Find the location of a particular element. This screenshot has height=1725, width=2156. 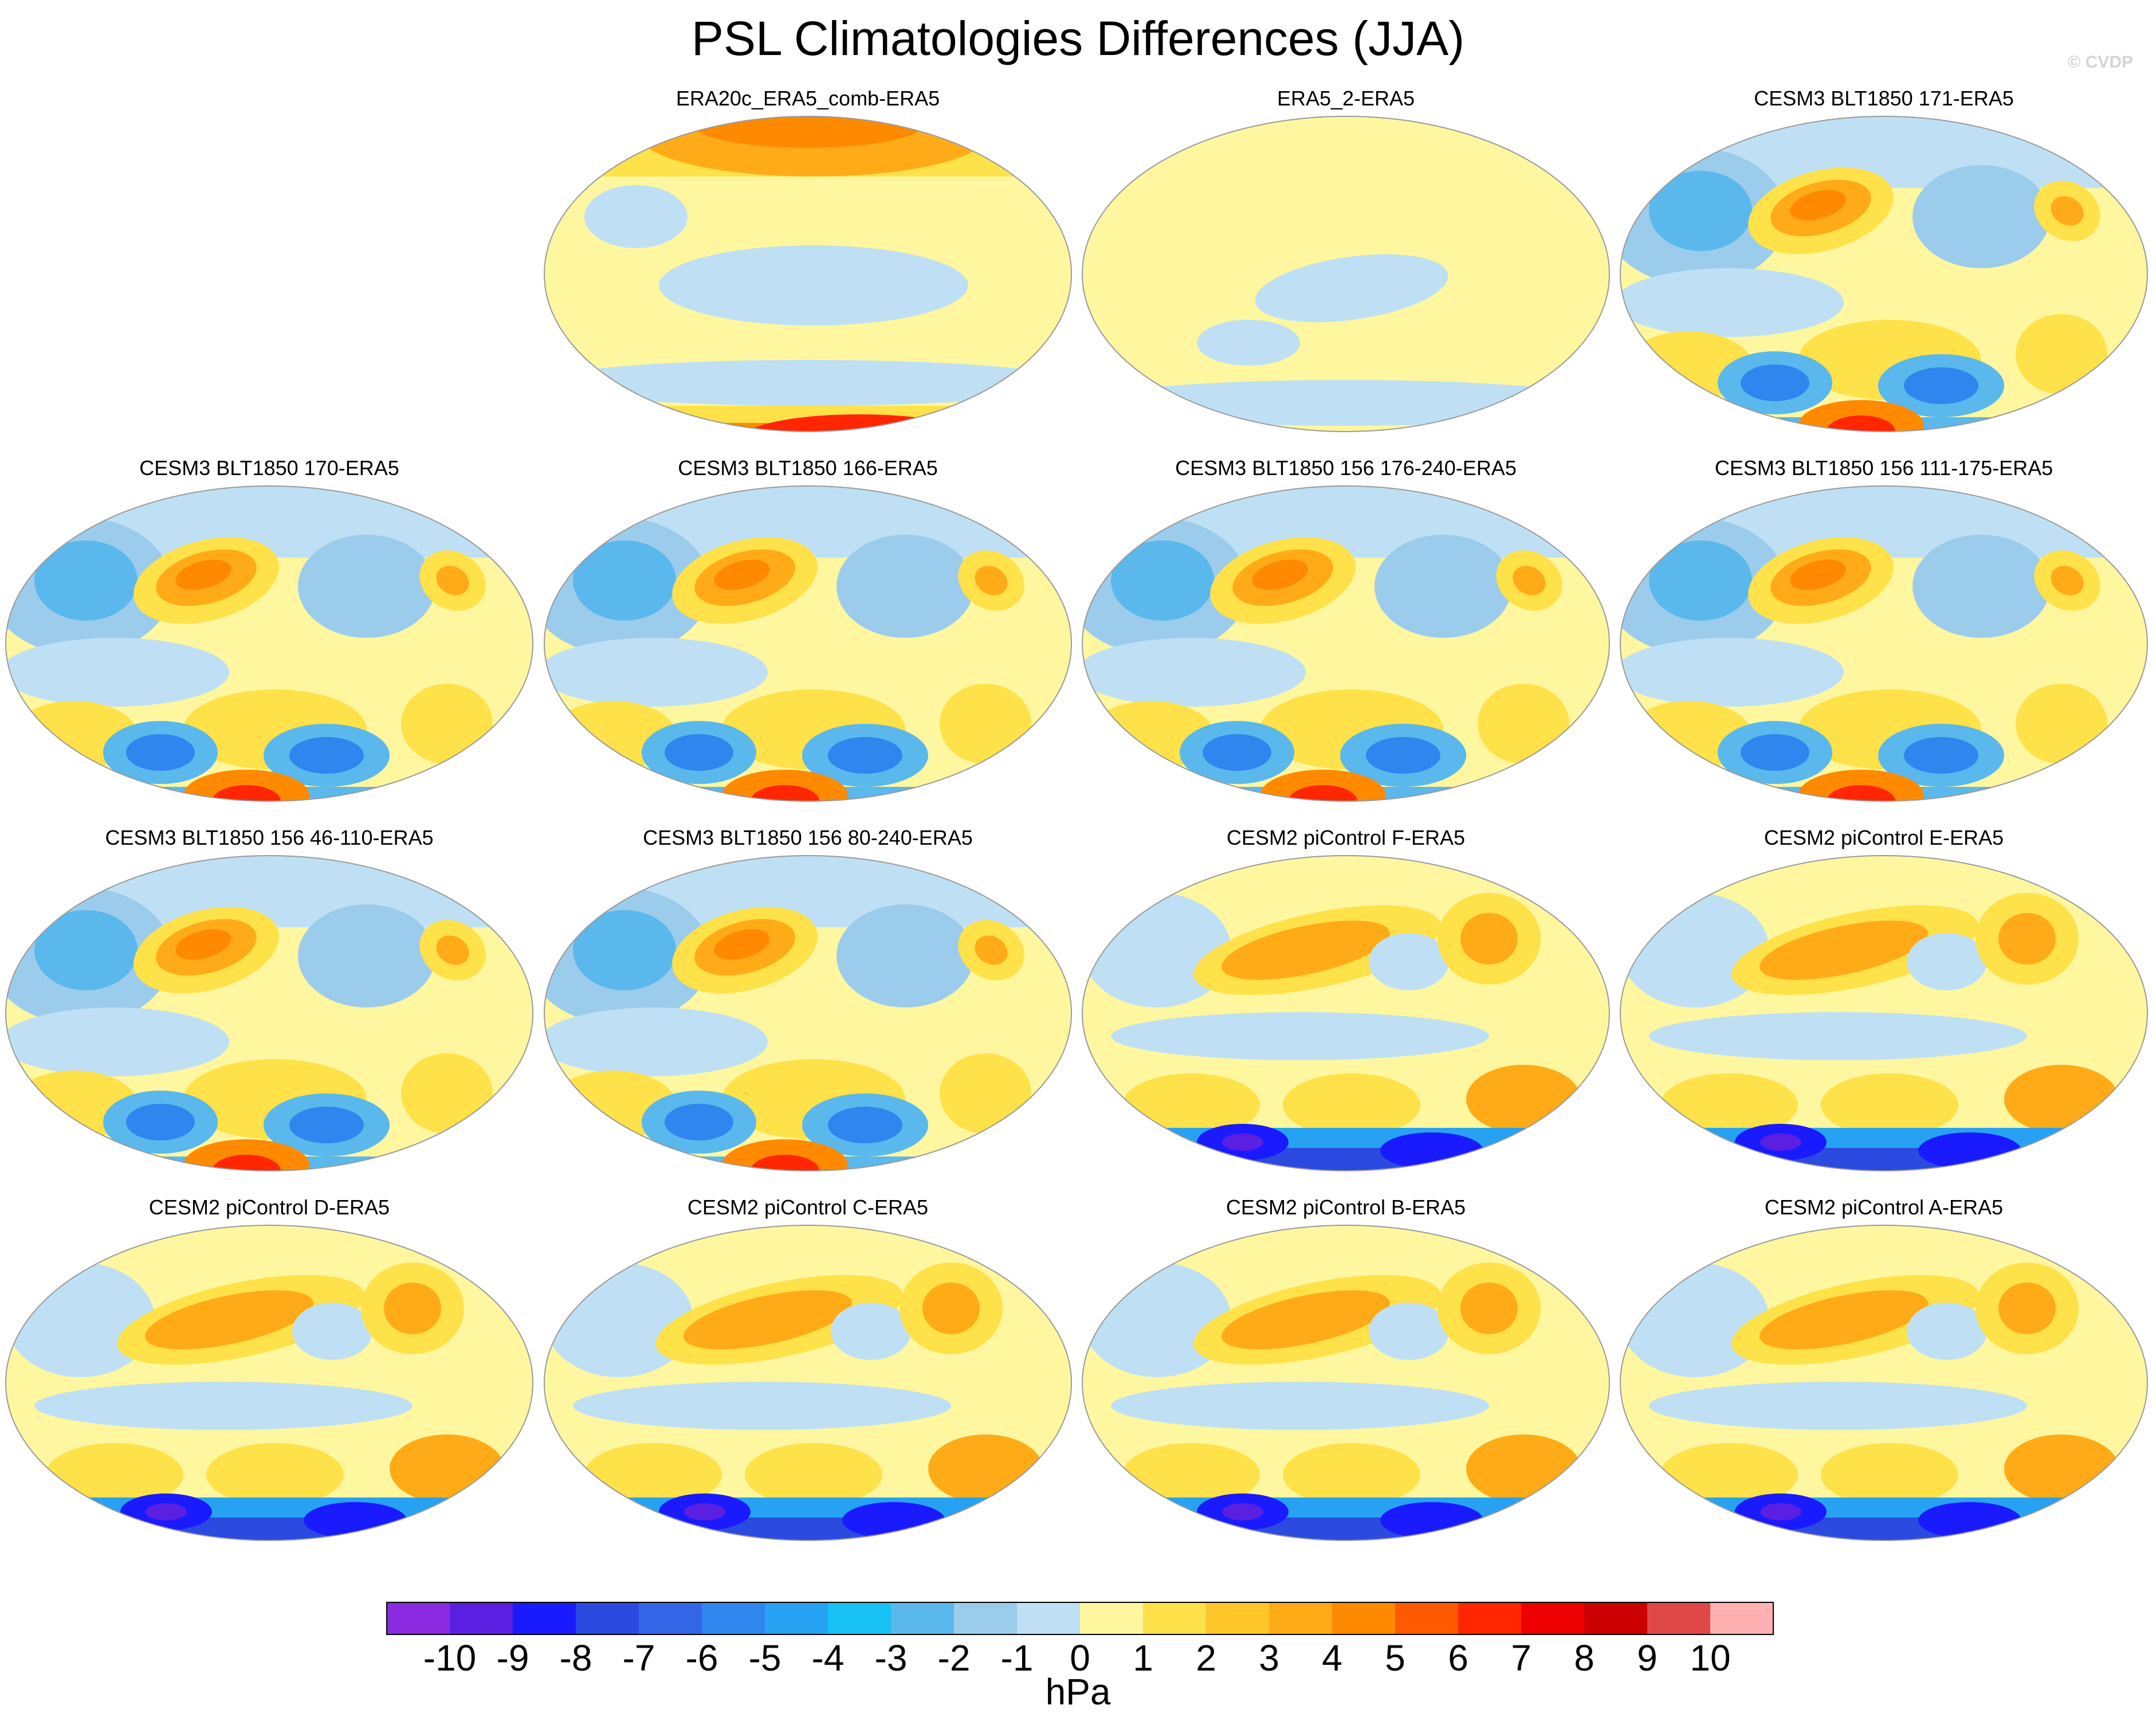

indian-ocean-anomaly is located at coordinates (1248, 343).